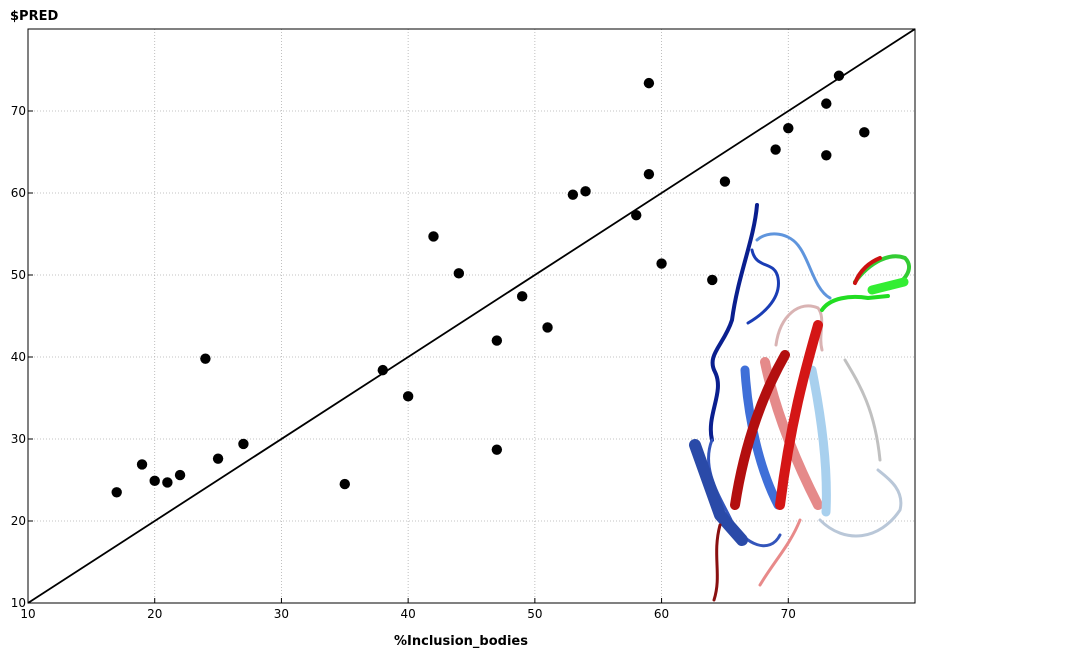 This screenshot has height=659, width=1088. Describe the element at coordinates (18, 357) in the screenshot. I see `y-tick-label: 40` at that location.